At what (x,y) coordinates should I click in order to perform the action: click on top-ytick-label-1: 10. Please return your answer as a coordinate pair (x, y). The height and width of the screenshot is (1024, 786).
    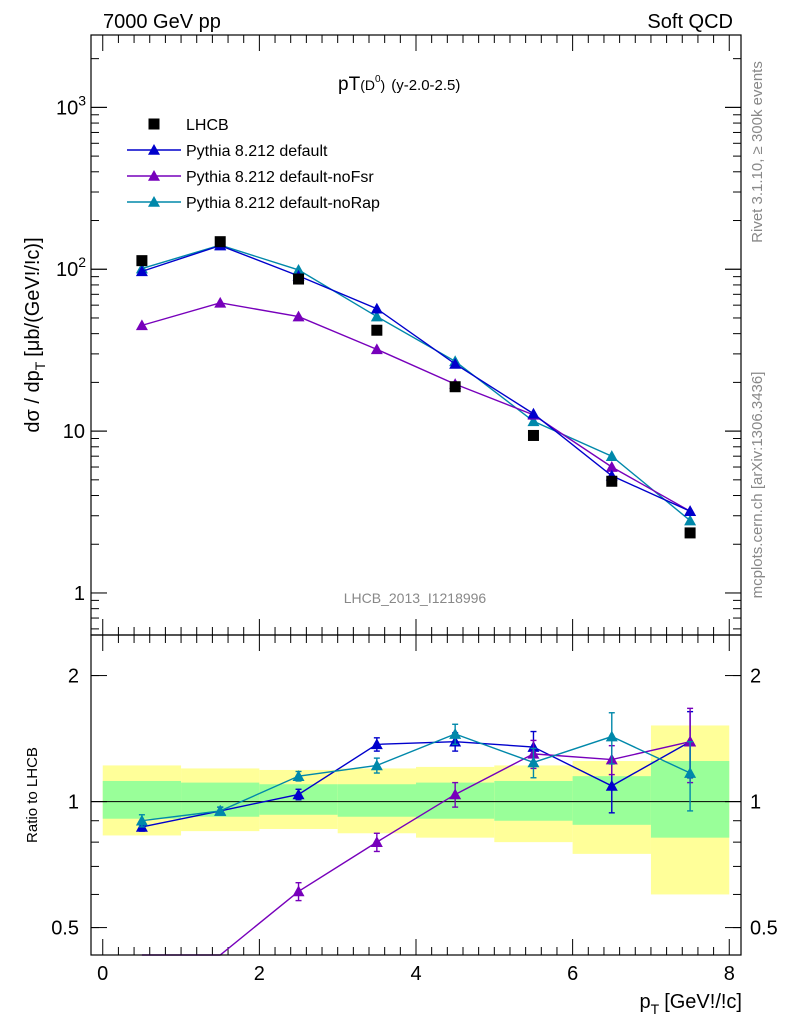
    Looking at the image, I should click on (74, 432).